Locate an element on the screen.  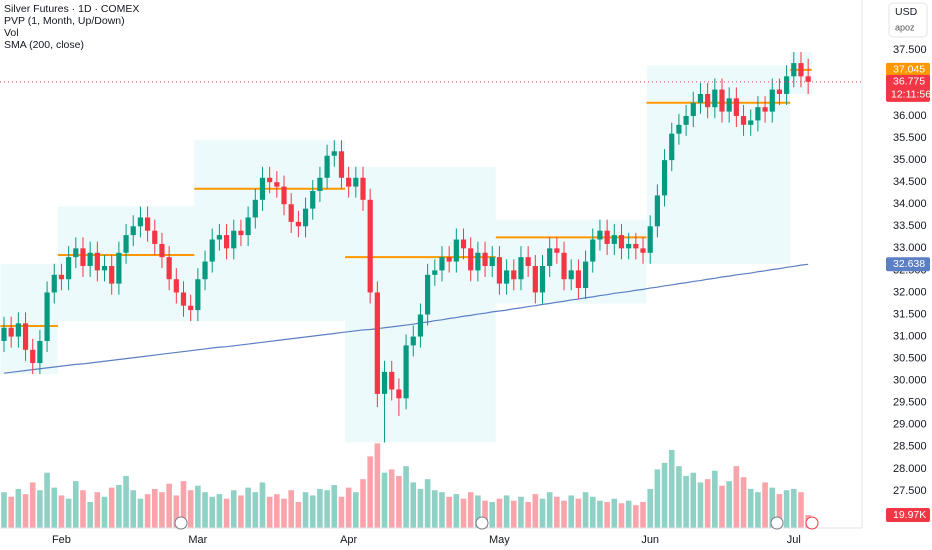
price-tag is located at coordinates (908, 264).